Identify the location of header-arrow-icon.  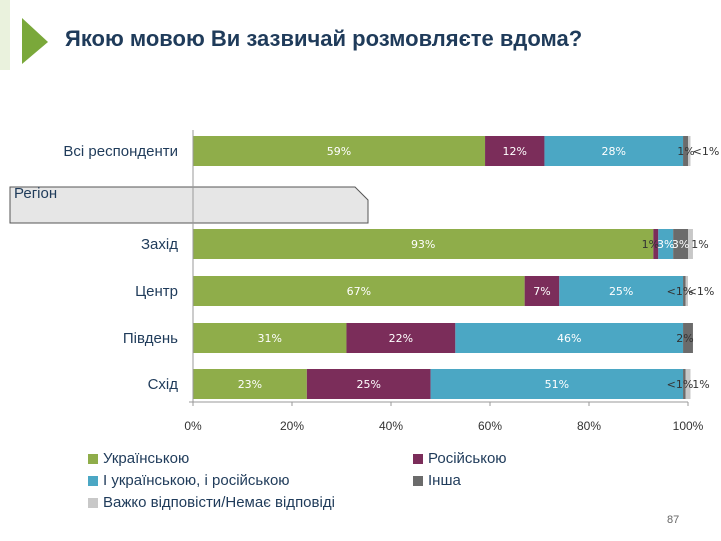
(24, 35).